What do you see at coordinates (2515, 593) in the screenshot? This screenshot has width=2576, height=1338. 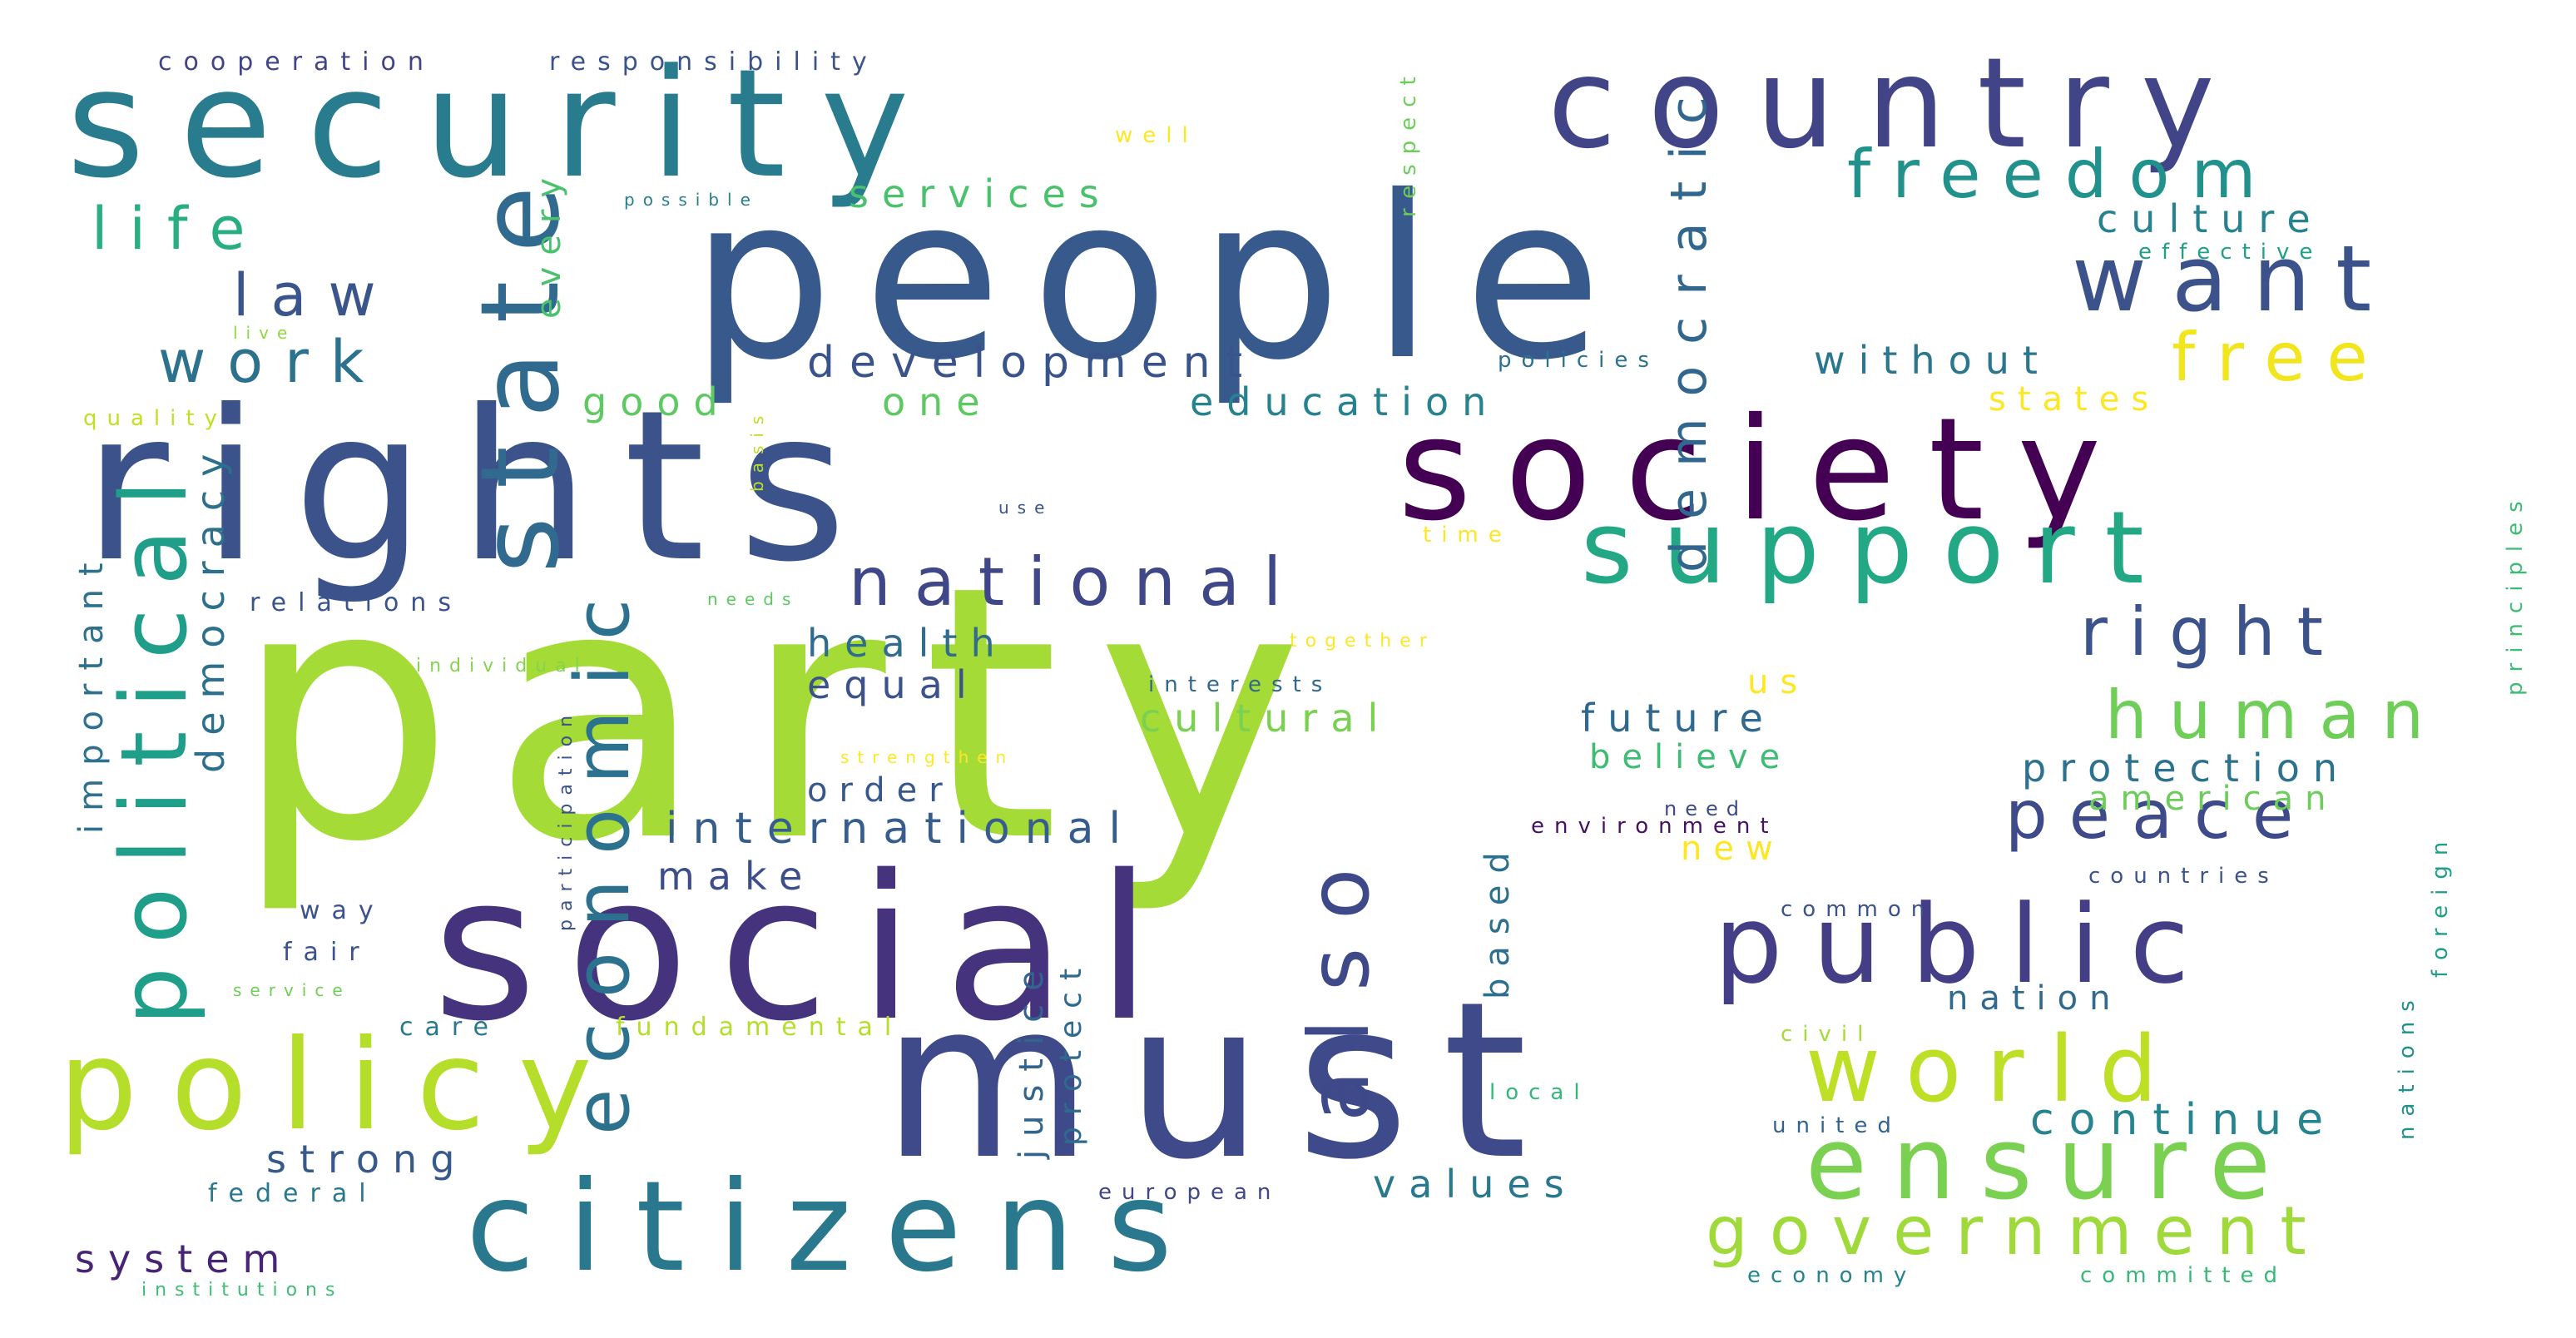 I see `word-principles: principles` at bounding box center [2515, 593].